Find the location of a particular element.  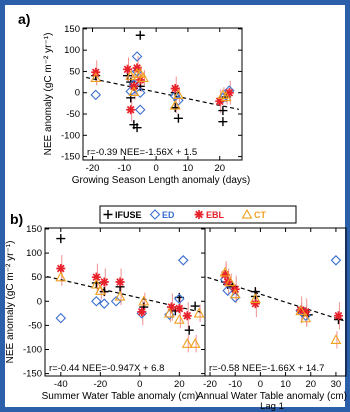

panel-label: b) is located at coordinates (16, 219).